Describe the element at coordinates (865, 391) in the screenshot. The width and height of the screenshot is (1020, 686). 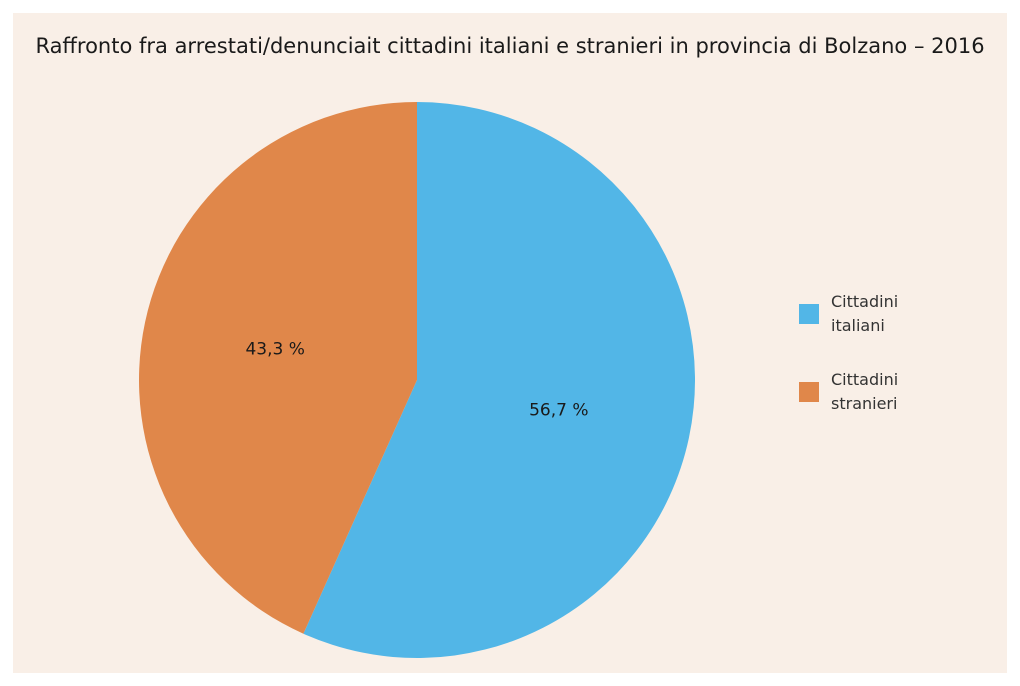
I see `legend-label-cittadini-stranieri: Cittadini stranieri` at that location.